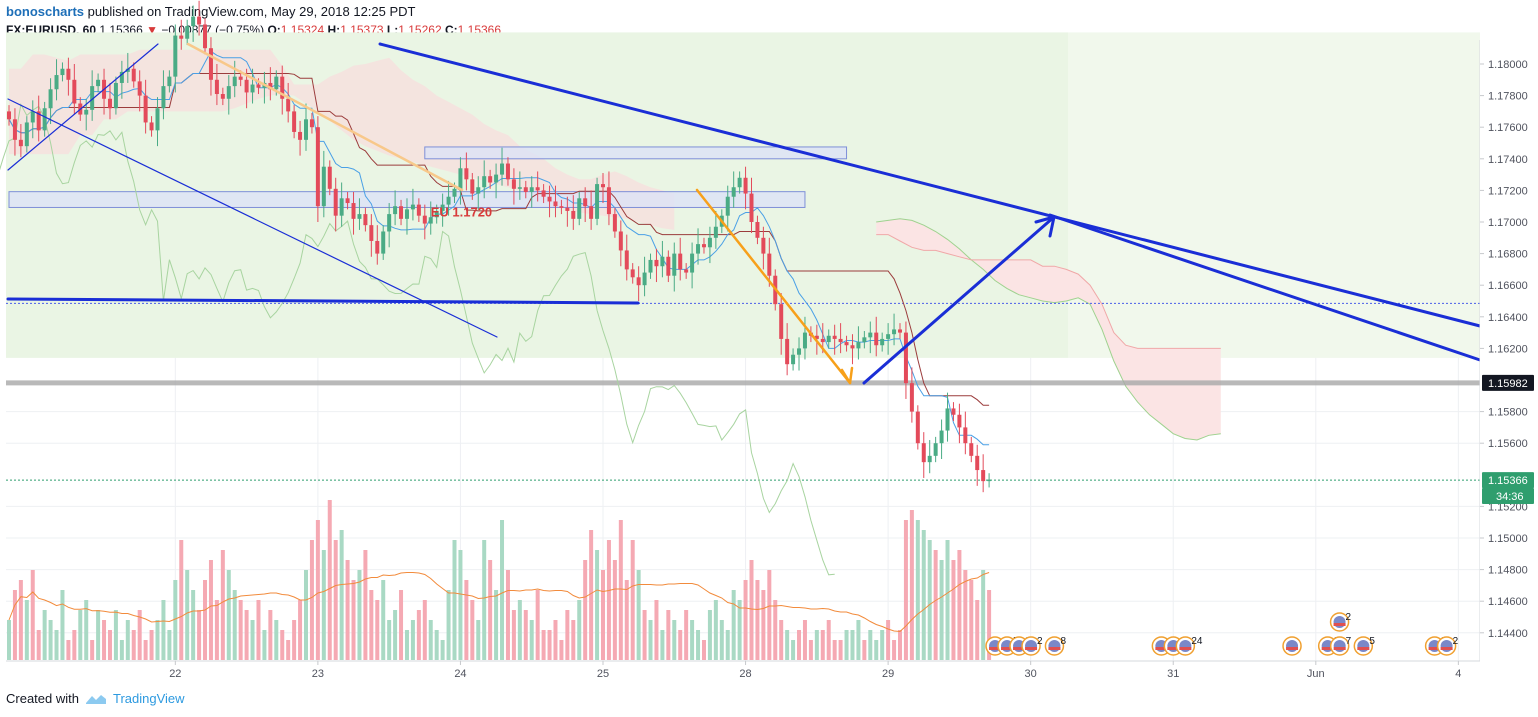 This screenshot has height=717, width=1538. What do you see at coordinates (1222, 634) in the screenshot?
I see `economic-events: 145328410243472522` at bounding box center [1222, 634].